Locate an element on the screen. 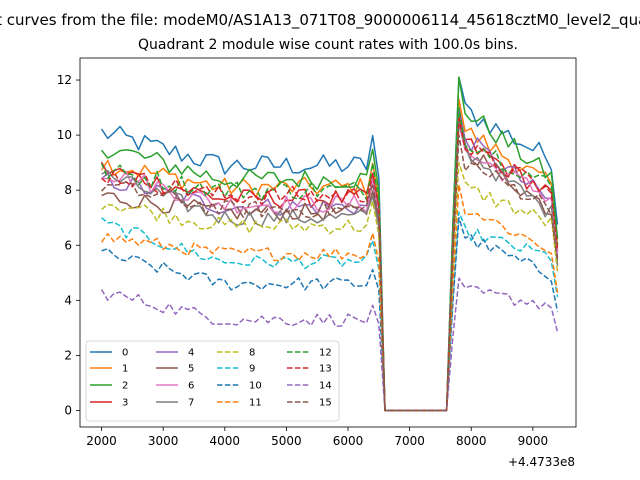 The image size is (640, 480). y-tick-label-0: 0 is located at coordinates (68, 410).